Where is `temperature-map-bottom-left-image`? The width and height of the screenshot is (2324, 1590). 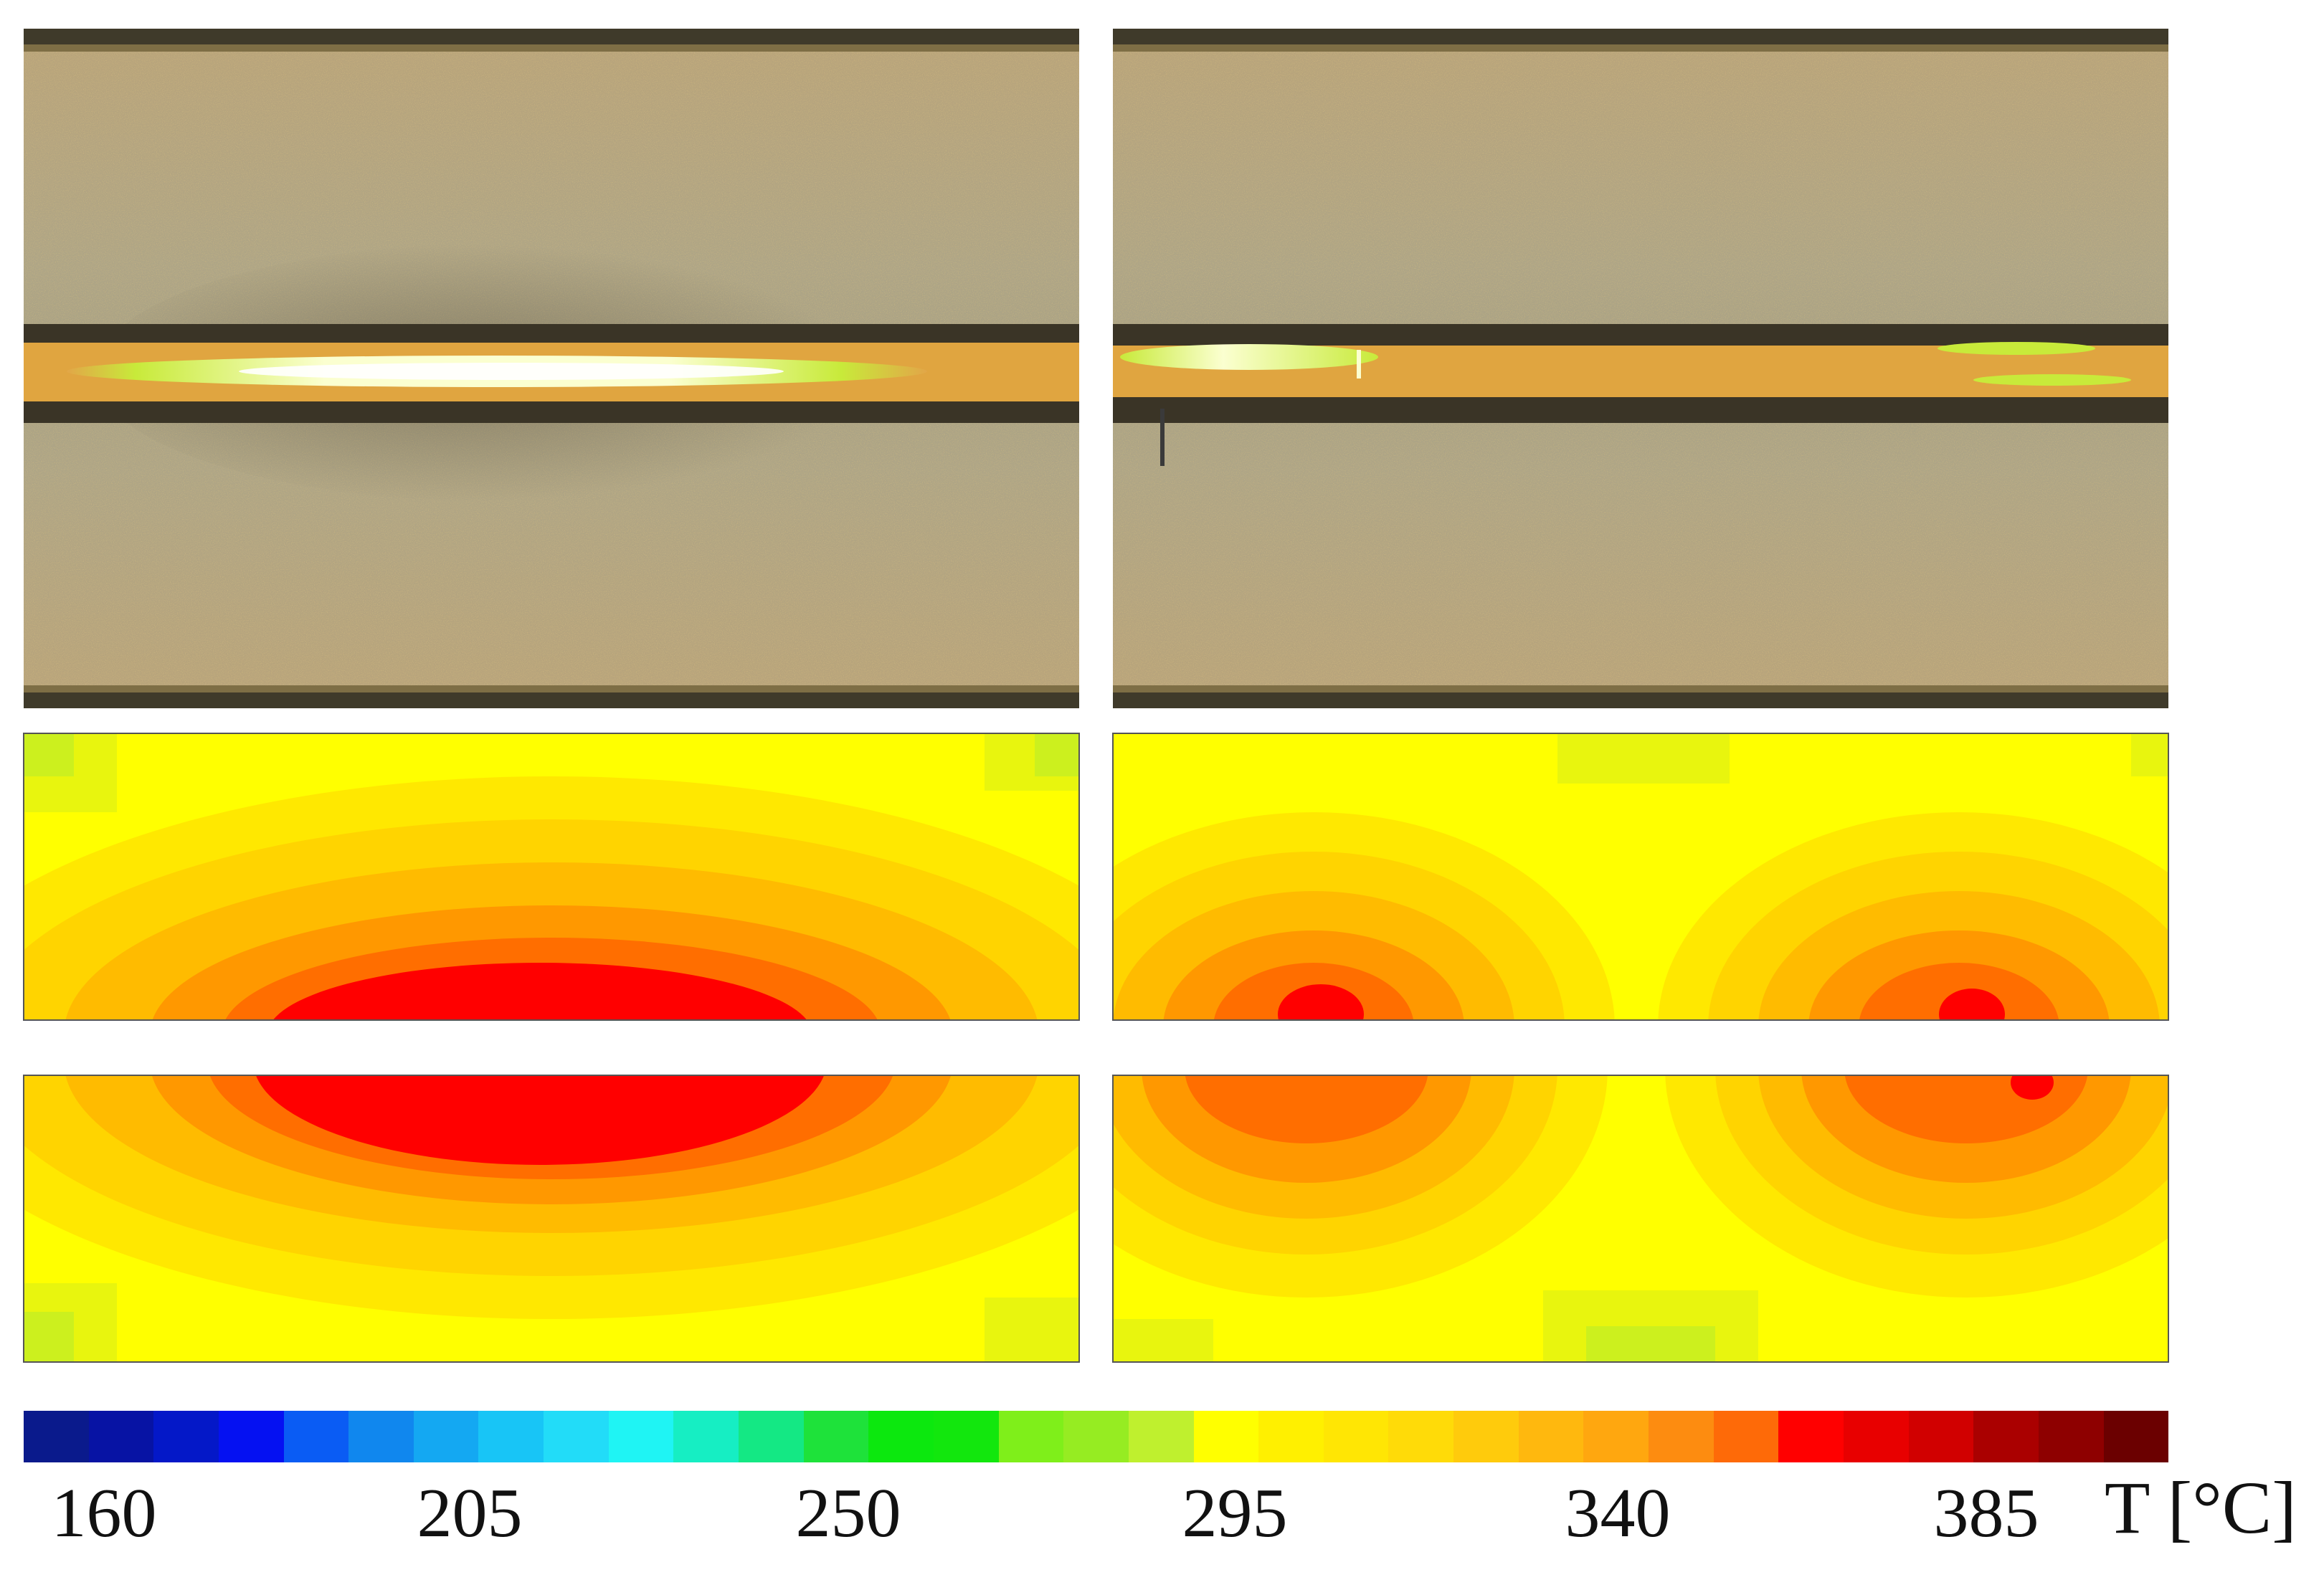 temperature-map-bottom-left-image is located at coordinates (551, 1218).